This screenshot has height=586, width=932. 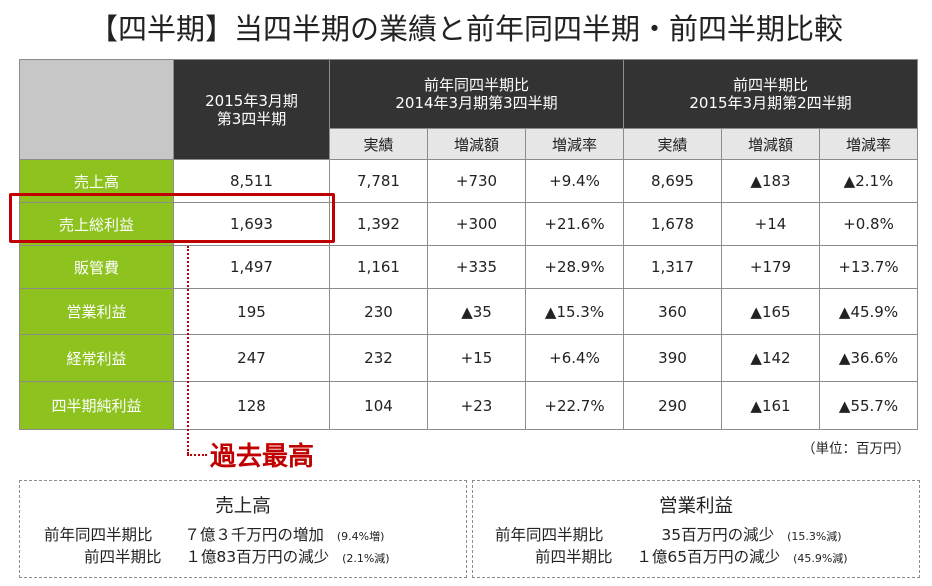 What do you see at coordinates (378, 181) in the screenshot?
I see `cell-yoy-actual: 7,781` at bounding box center [378, 181].